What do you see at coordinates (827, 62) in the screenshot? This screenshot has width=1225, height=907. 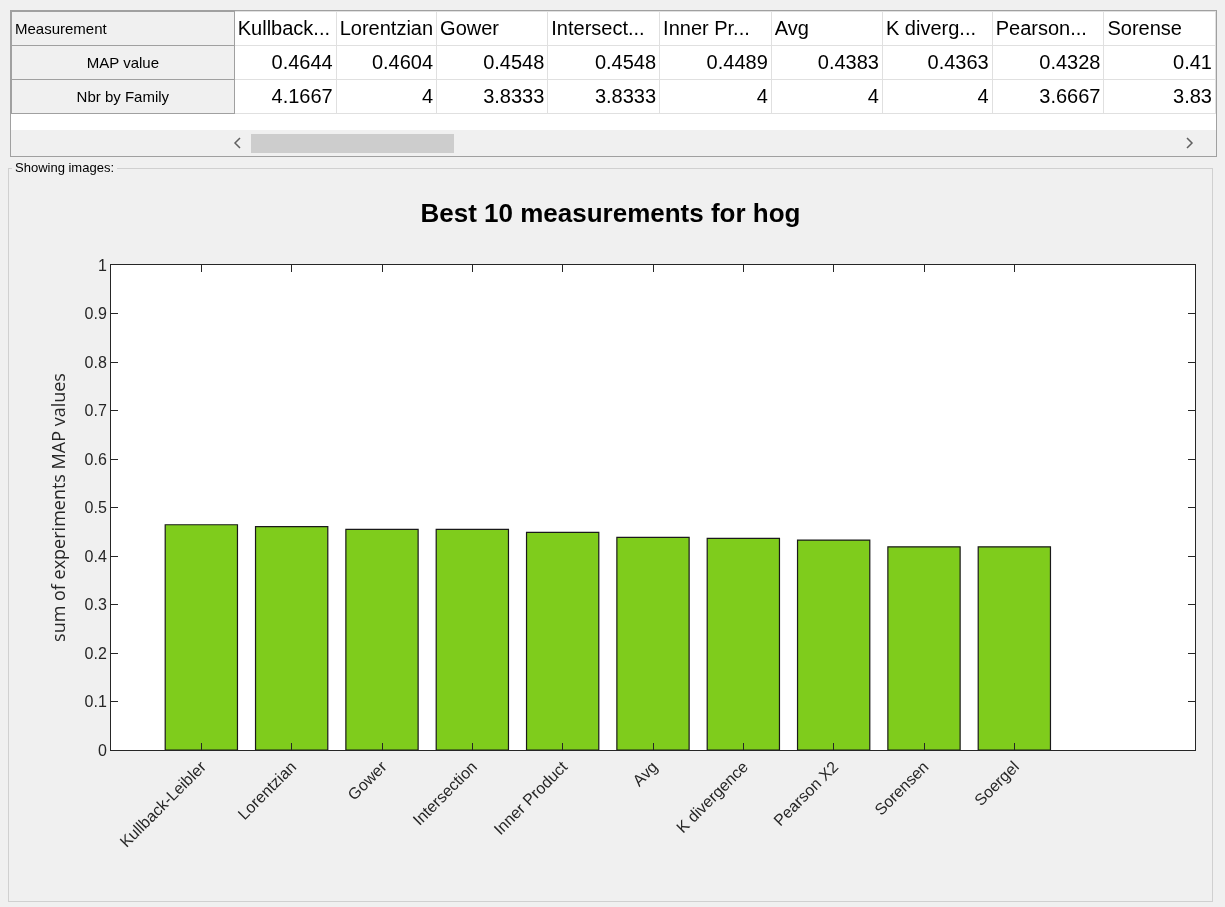 I see `text: 0.4383` at bounding box center [827, 62].